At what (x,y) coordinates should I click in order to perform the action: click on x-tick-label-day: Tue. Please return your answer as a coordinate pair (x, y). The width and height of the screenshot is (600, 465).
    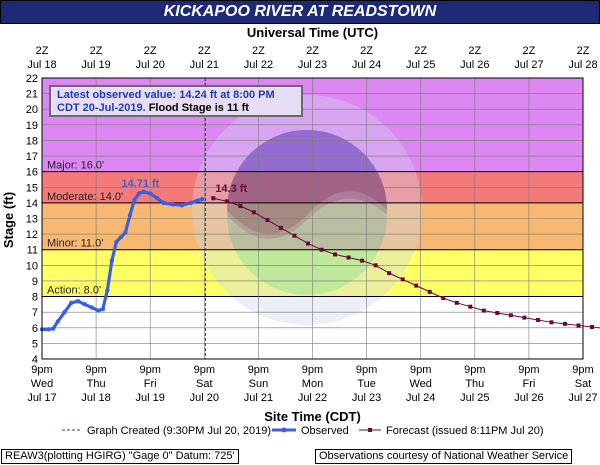
    Looking at the image, I should click on (366, 384).